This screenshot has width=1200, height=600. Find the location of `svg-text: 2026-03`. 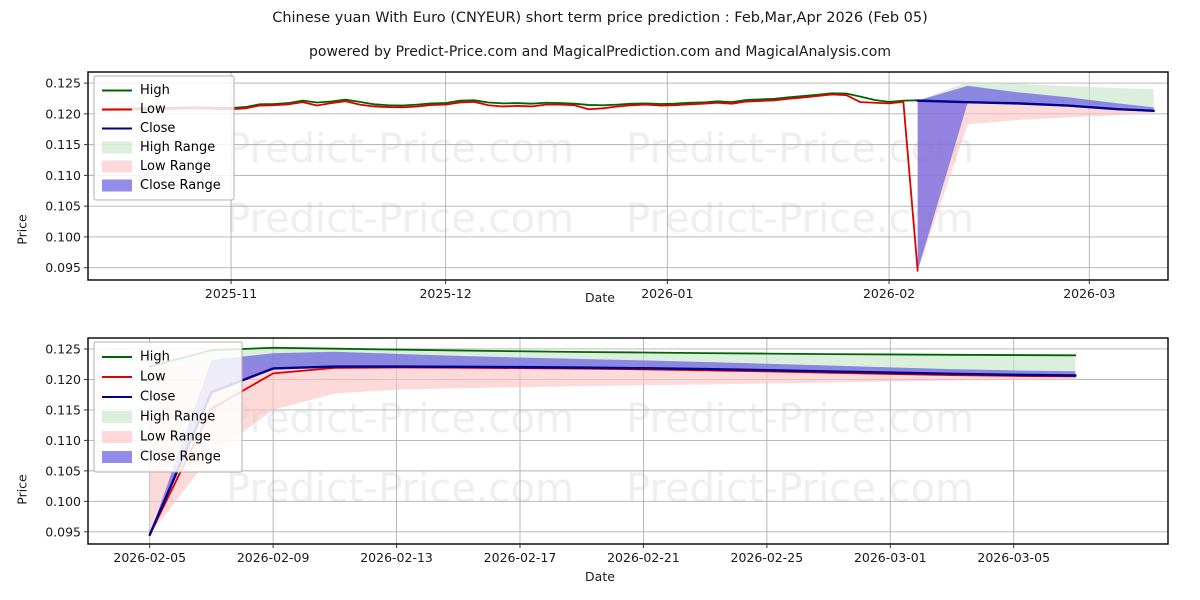

svg-text: 2026-03 is located at coordinates (1089, 293).